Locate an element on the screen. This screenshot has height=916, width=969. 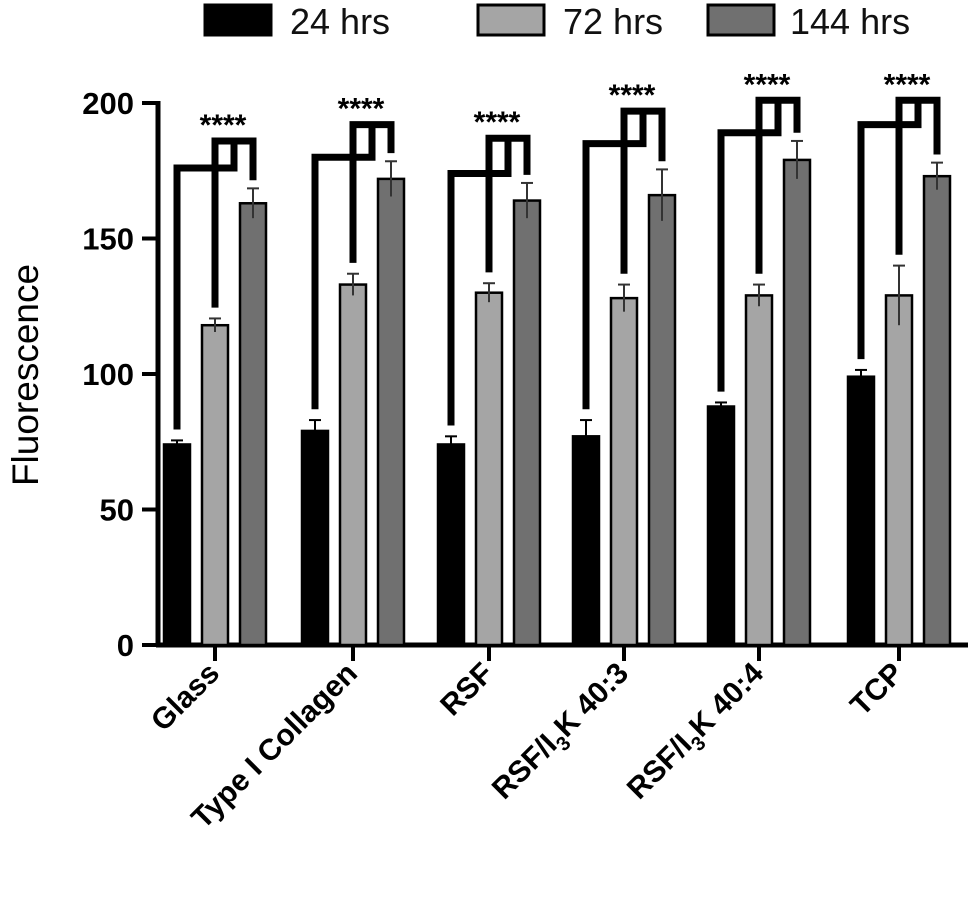
category-label: TCP is located at coordinates (877, 690).